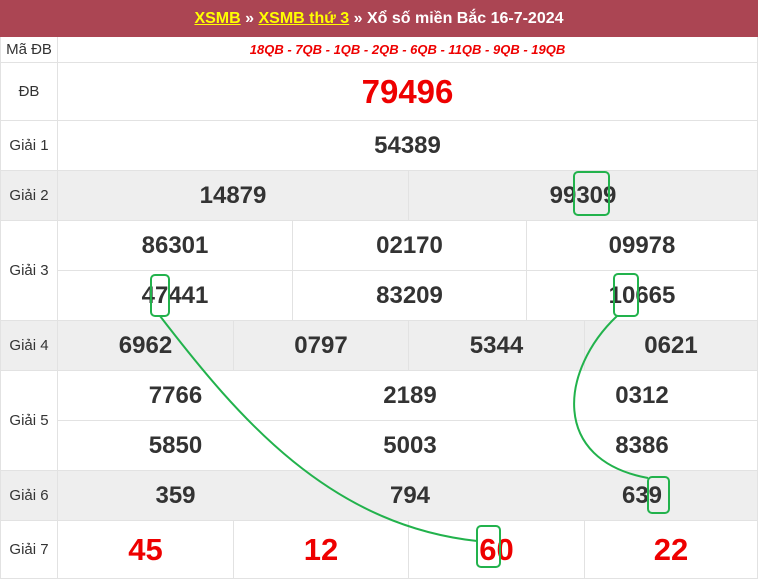 Image resolution: width=758 pixels, height=579 pixels. Describe the element at coordinates (497, 346) in the screenshot. I see `prize-4-number: 5344` at that location.